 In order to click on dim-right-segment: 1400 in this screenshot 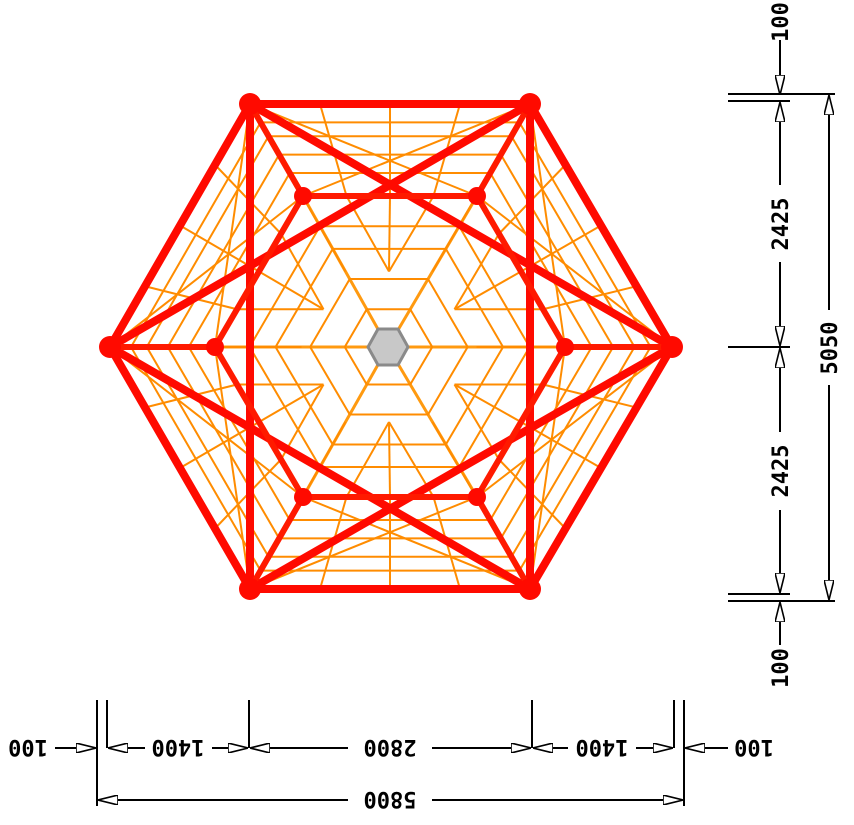, I will do `click(602, 746)`.